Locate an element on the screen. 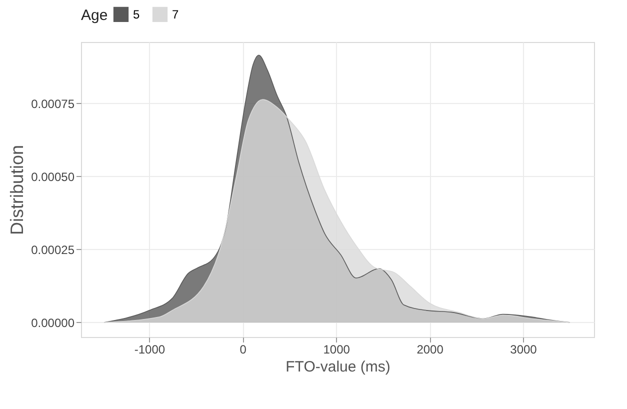 This screenshot has width=627, height=409. y-tick-label: 0.00025 is located at coordinates (53, 249).